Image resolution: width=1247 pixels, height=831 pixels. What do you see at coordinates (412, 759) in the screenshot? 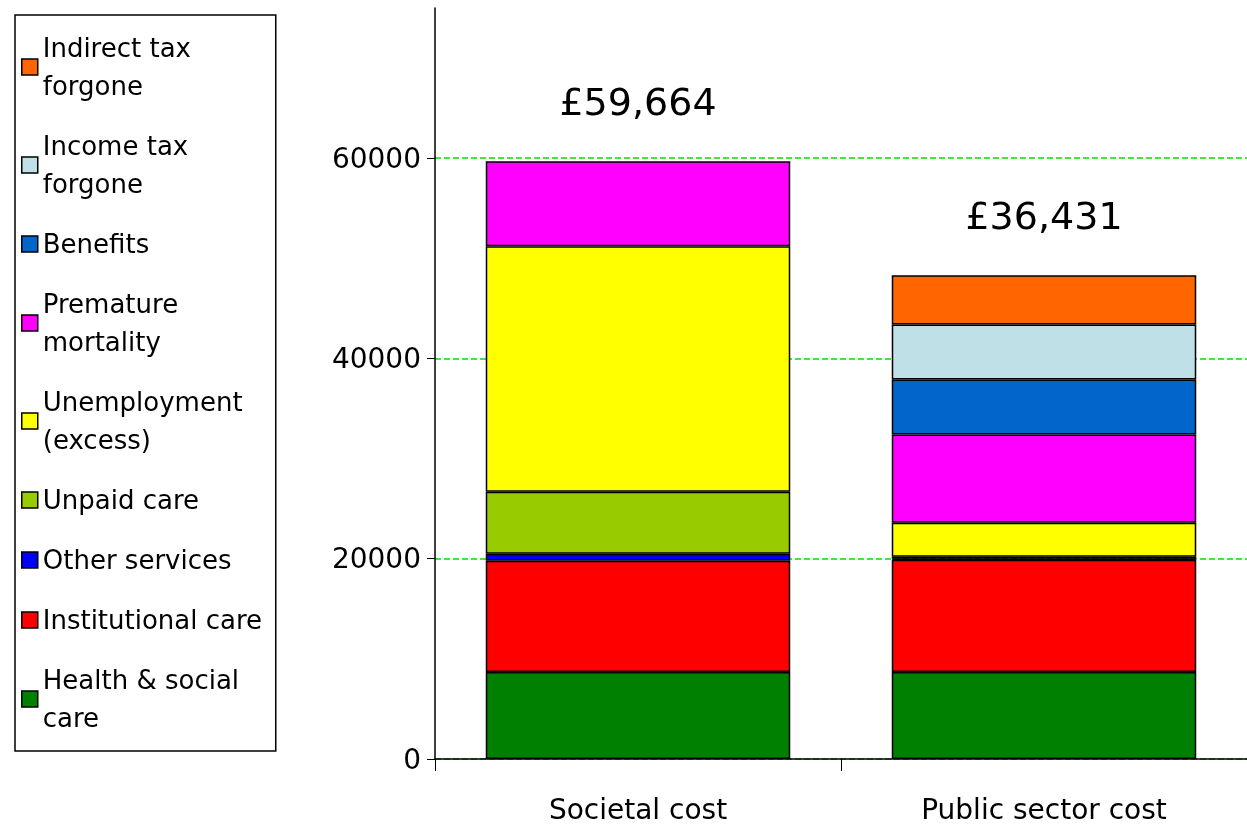
I see `y-tick-label: 0` at bounding box center [412, 759].